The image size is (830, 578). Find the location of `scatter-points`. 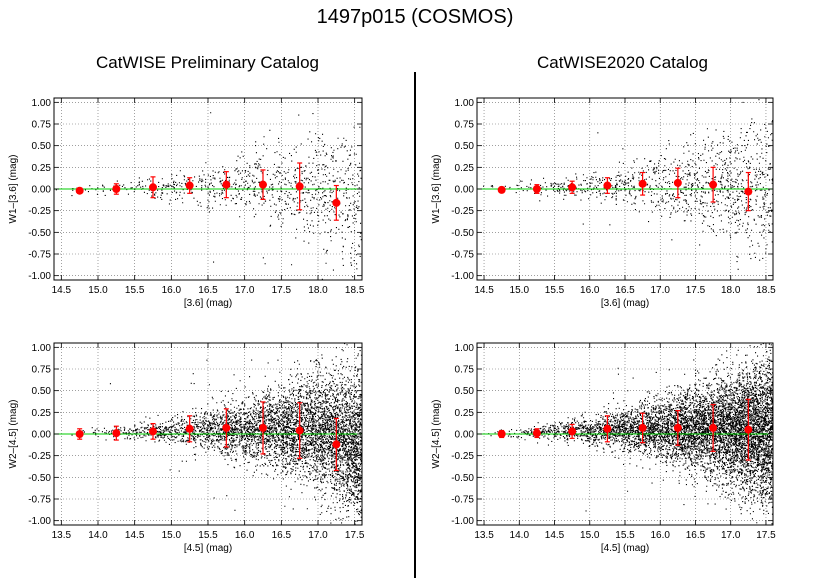

scatter-points is located at coordinates (216, 434).